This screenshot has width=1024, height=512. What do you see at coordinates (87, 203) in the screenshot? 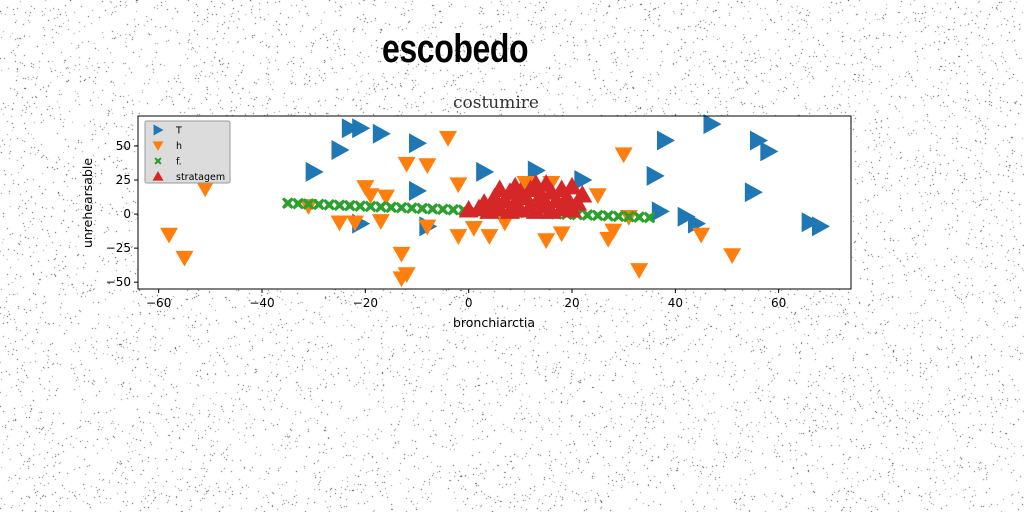
I see `y-axis-label: unrehearsable` at bounding box center [87, 203].